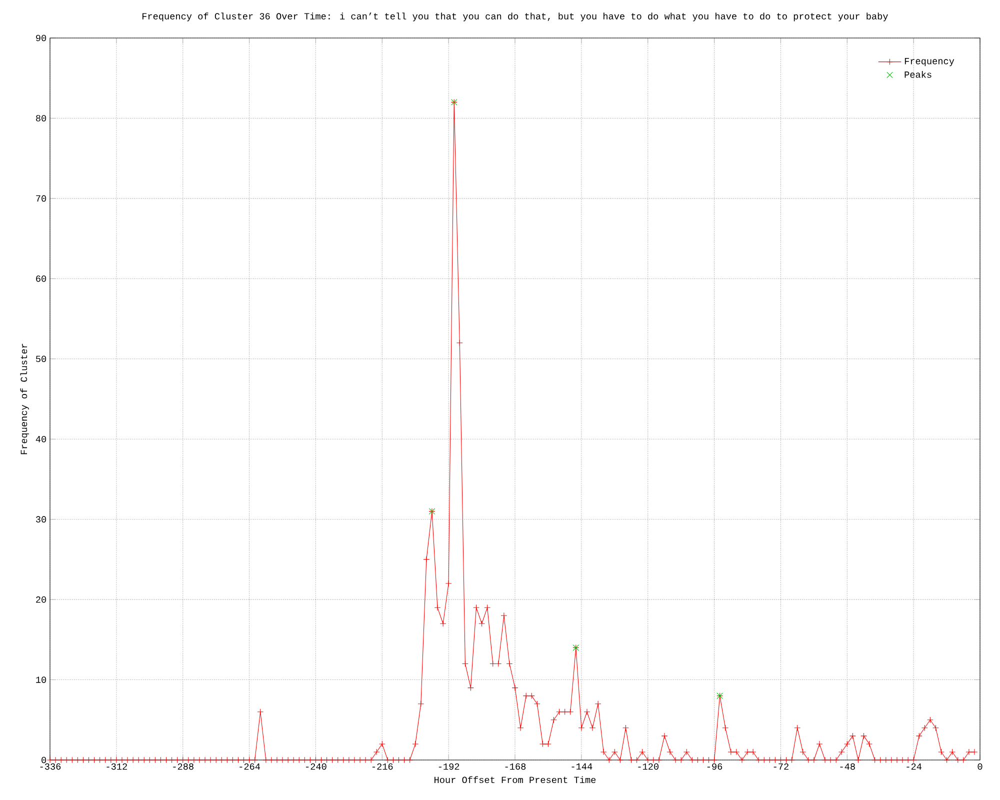  Describe the element at coordinates (41, 439) in the screenshot. I see `y-tick-label: 40` at that location.